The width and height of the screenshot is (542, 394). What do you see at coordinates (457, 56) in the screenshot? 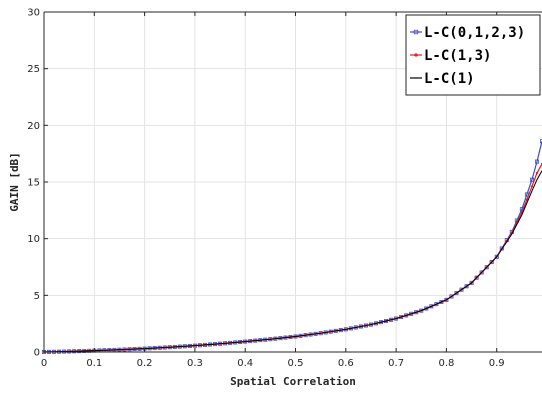
I see `legend-entry: L-C(1,3)` at bounding box center [457, 56].